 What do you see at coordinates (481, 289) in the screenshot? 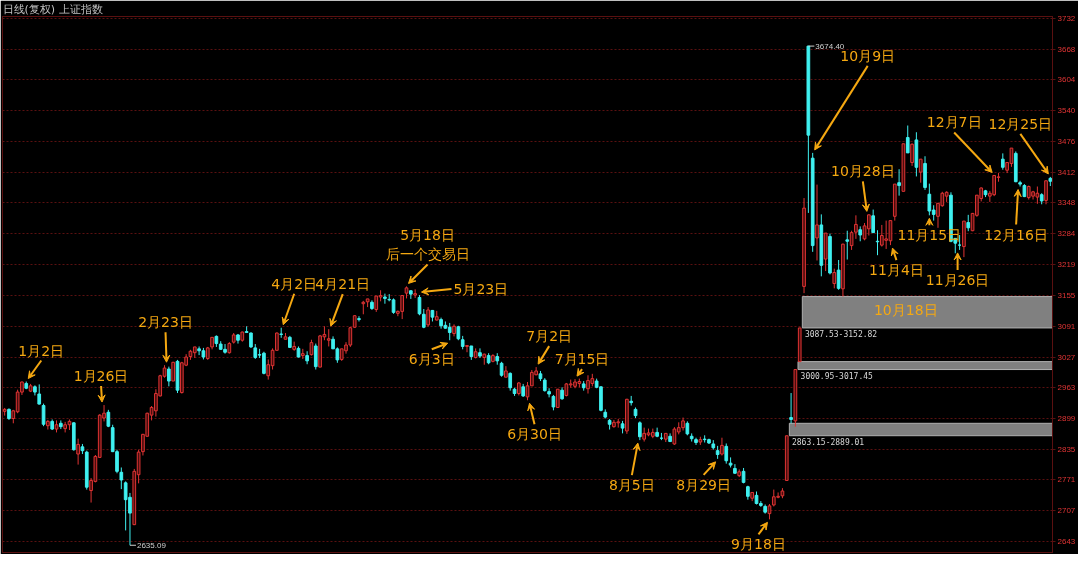
I see `annotation: 5月23日` at bounding box center [481, 289].